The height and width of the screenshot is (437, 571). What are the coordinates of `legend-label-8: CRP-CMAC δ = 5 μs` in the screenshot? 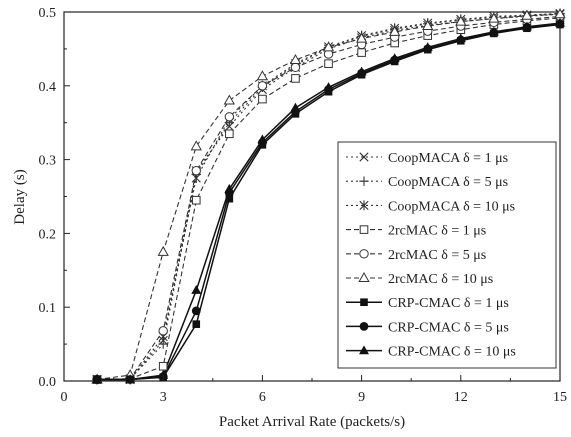 It's located at (448, 327).